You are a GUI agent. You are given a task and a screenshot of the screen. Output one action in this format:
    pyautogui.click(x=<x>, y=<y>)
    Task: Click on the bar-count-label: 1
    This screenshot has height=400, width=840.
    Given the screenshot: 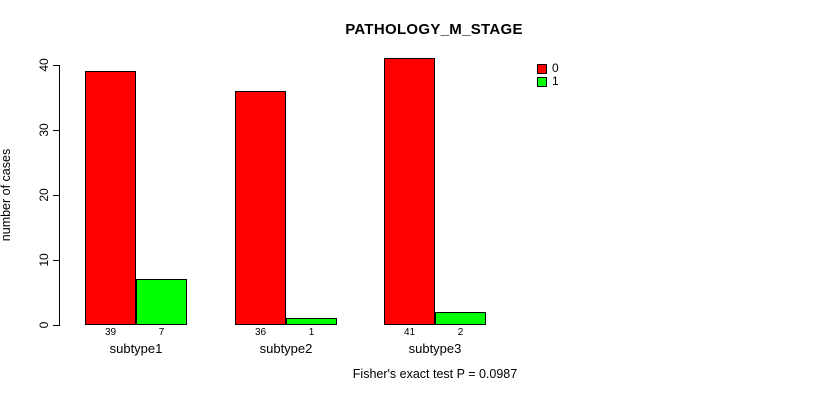 What is the action you would take?
    pyautogui.click(x=311, y=332)
    